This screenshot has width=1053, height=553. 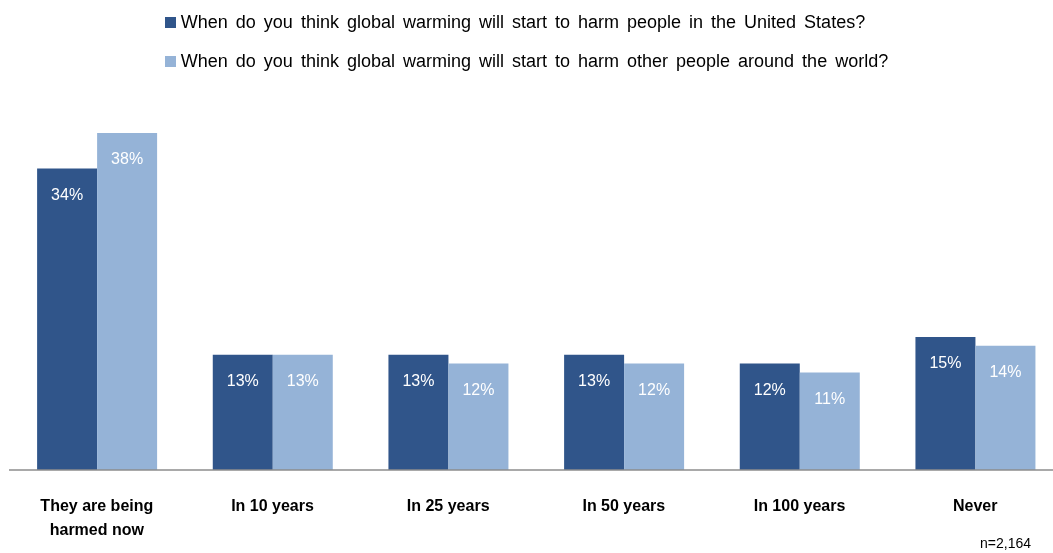 I want to click on data-label: 34%, so click(x=67, y=194).